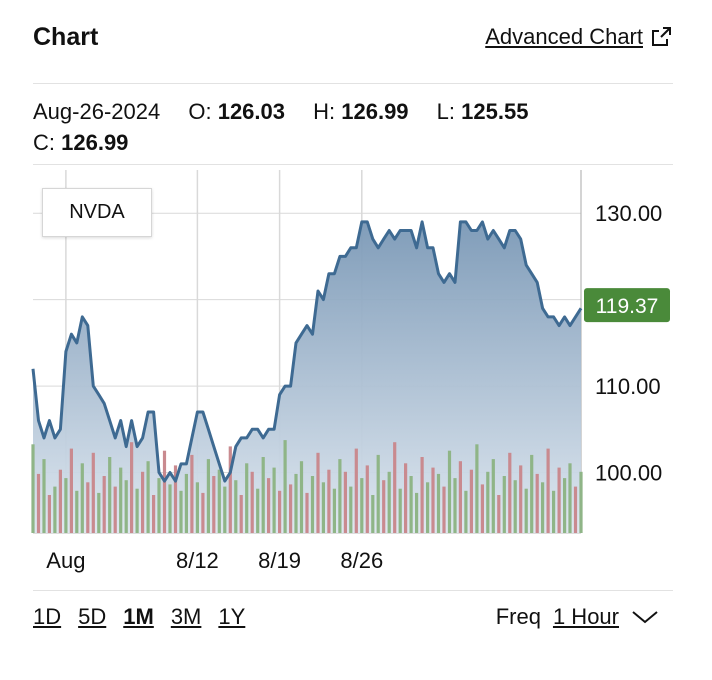  What do you see at coordinates (197, 560) in the screenshot?
I see `x-tick-label: 8/12` at bounding box center [197, 560].